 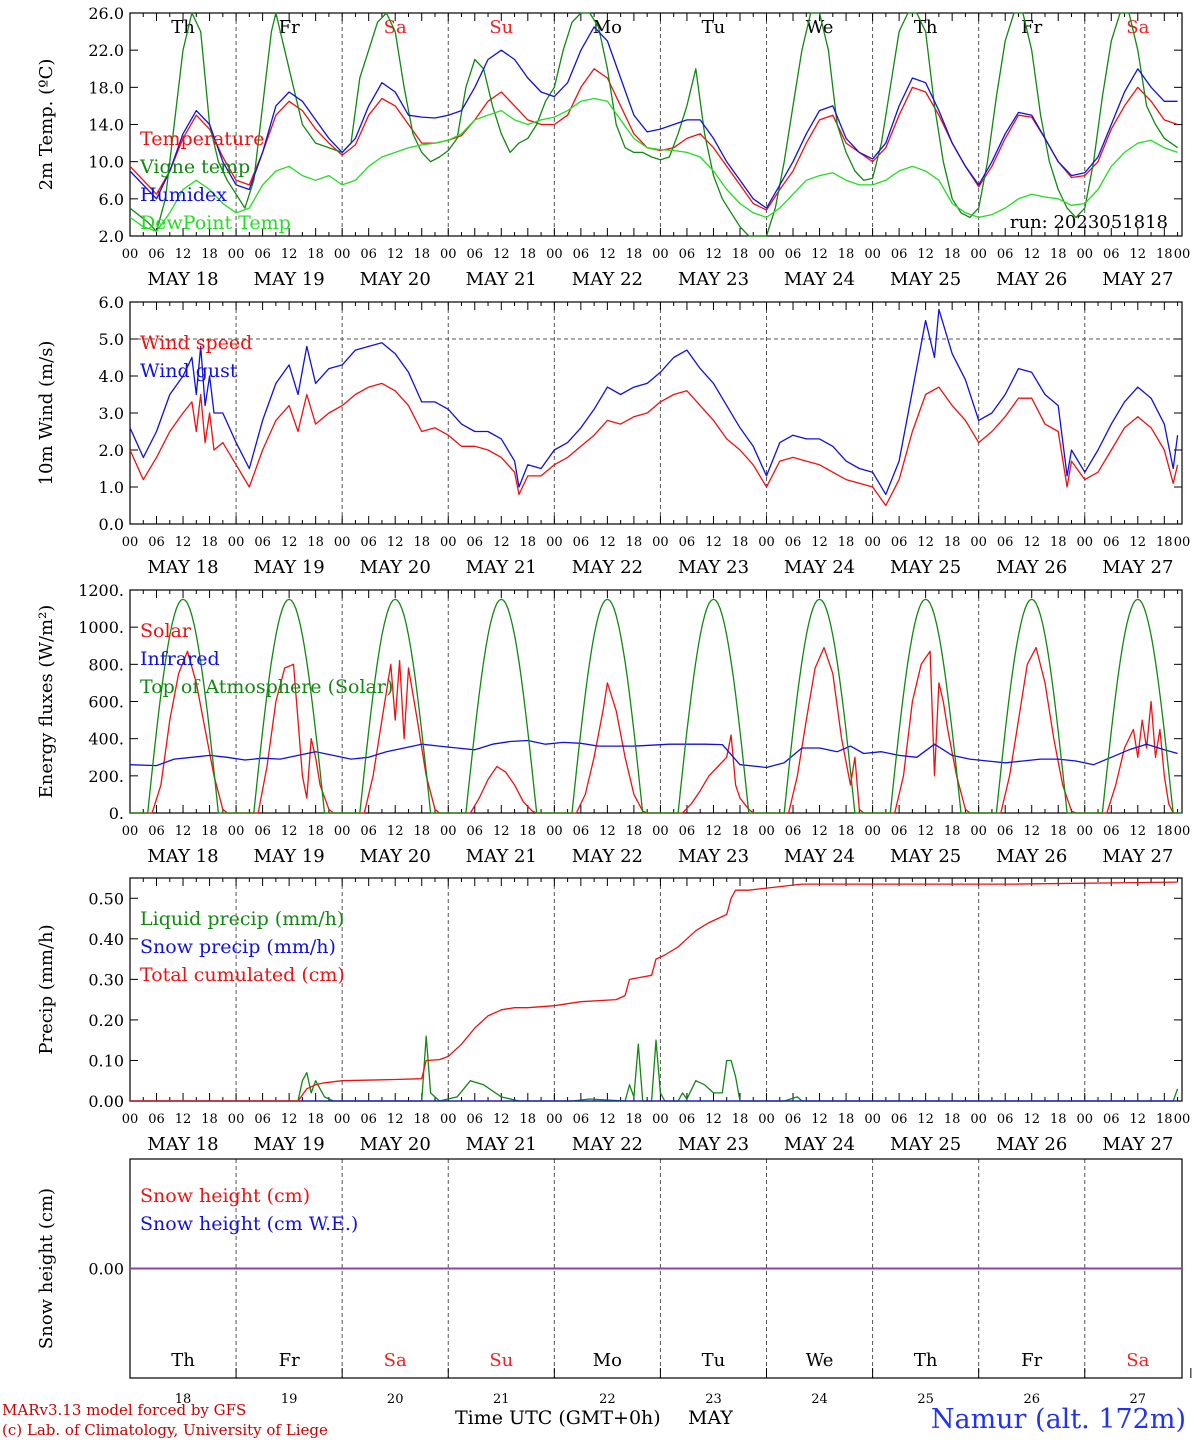 What do you see at coordinates (116, 813) in the screenshot?
I see `y-tick-label: 0.` at bounding box center [116, 813].